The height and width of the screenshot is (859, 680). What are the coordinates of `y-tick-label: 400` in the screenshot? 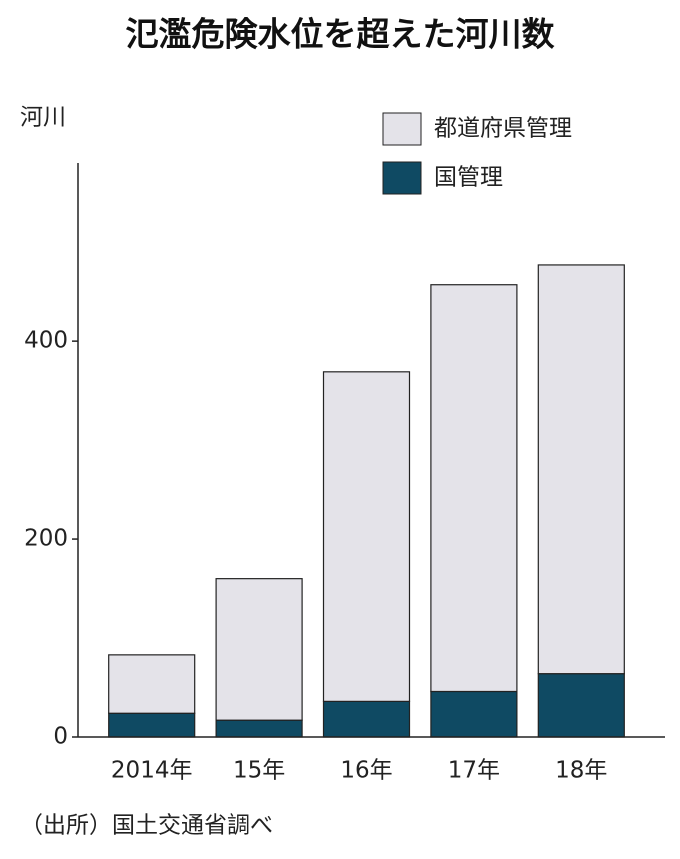 It's located at (46, 341).